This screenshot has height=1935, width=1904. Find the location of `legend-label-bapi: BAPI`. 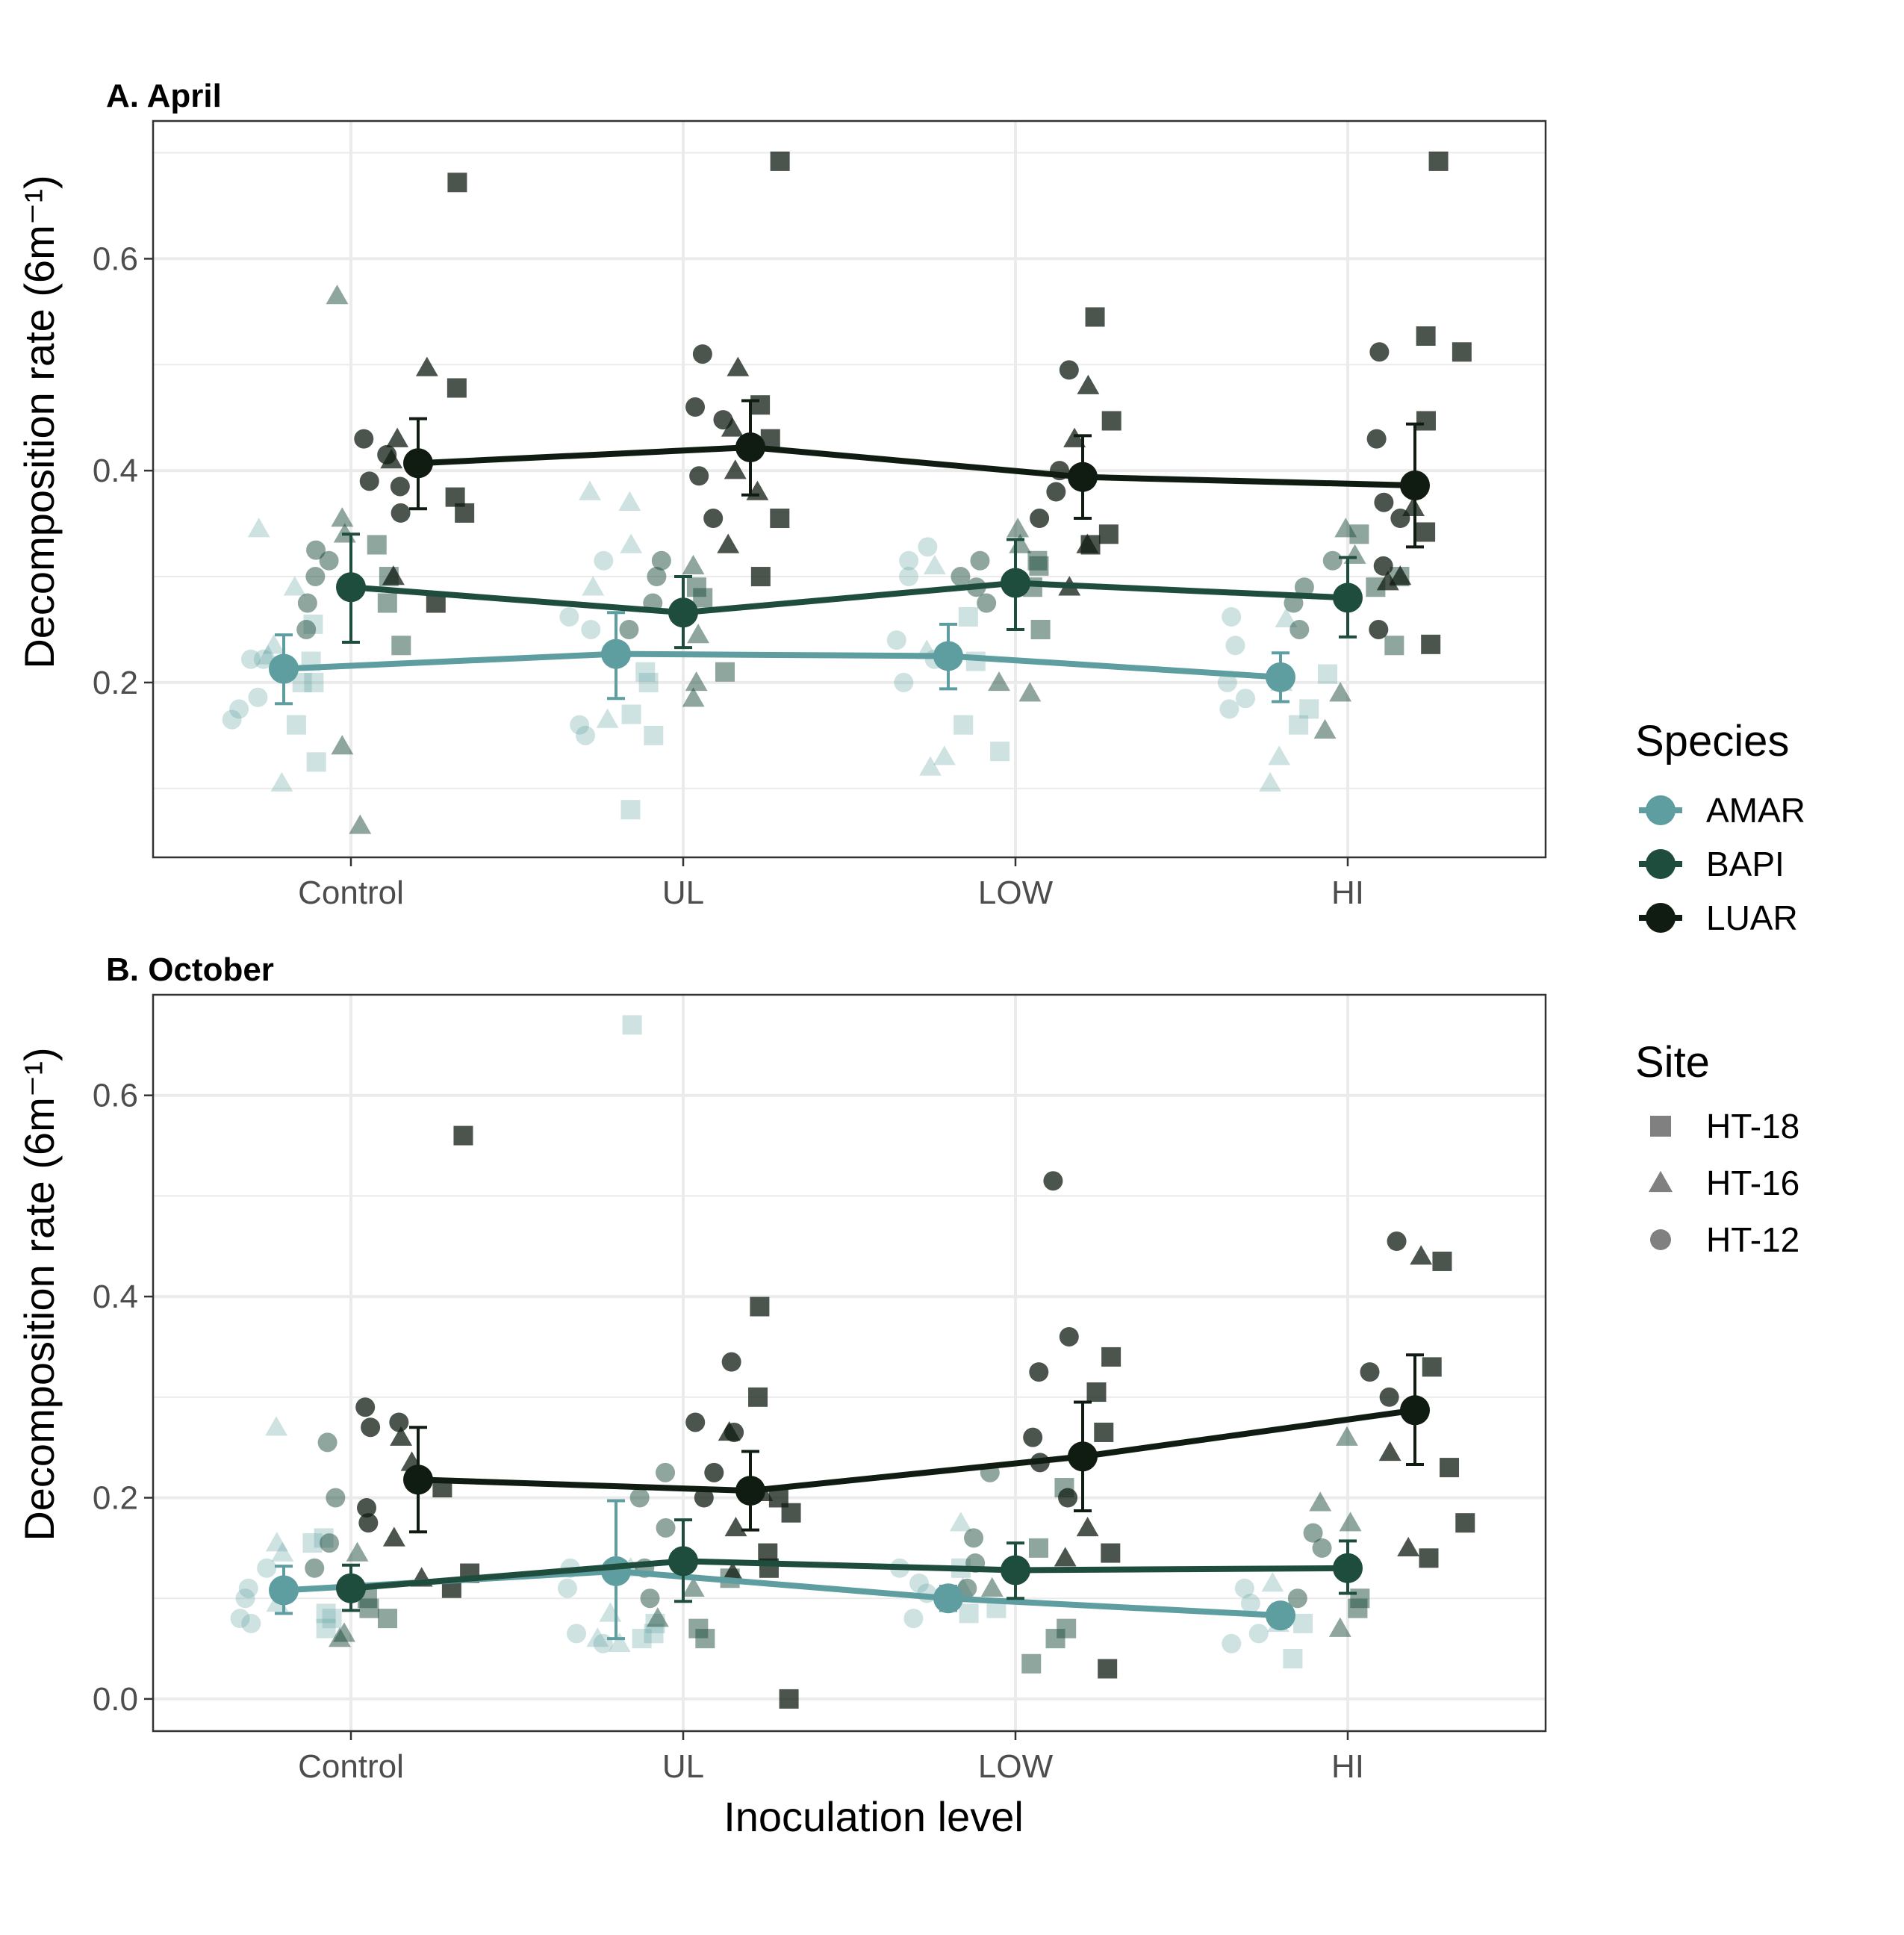

legend-label-bapi: BAPI is located at coordinates (1745, 864).